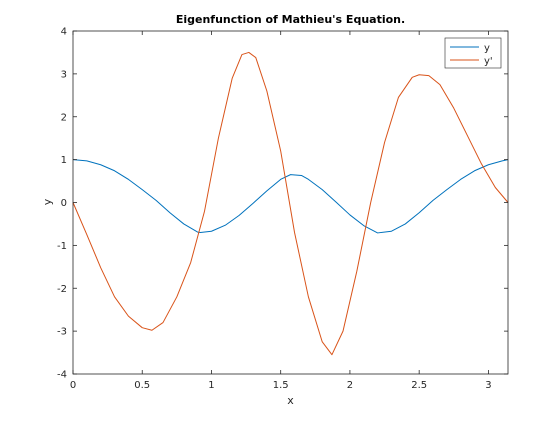  Describe the element at coordinates (62, 375) in the screenshot. I see `y-tick-label: -4` at that location.